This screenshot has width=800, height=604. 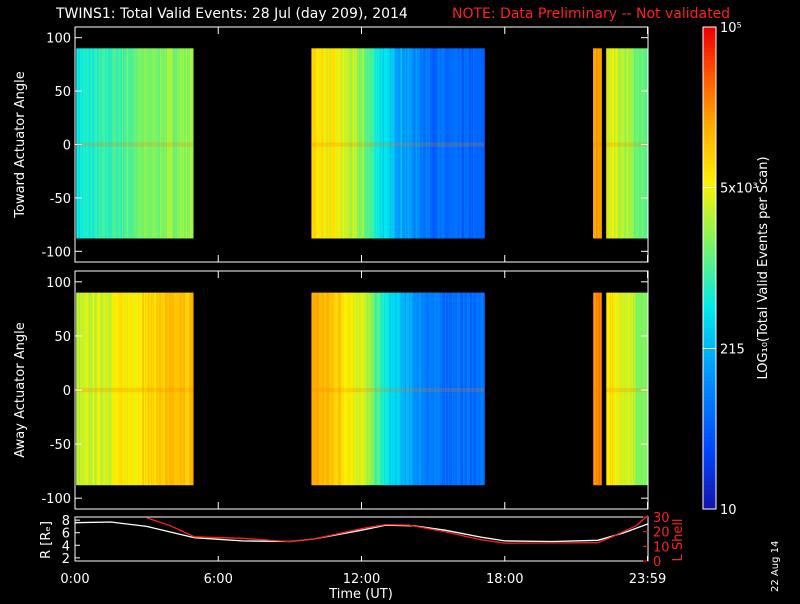 What do you see at coordinates (74, 579) in the screenshot?
I see `xtick-label: 0:00` at bounding box center [74, 579].